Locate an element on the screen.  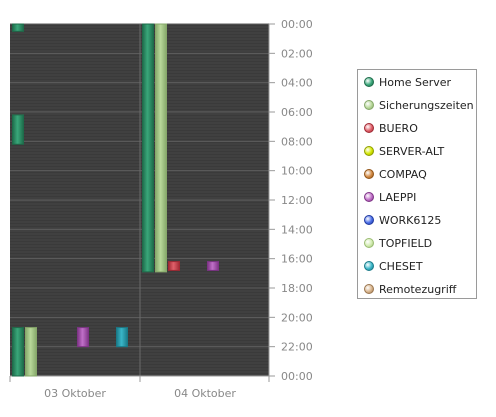
y-tick-label: 22:00 is located at coordinates (297, 347).